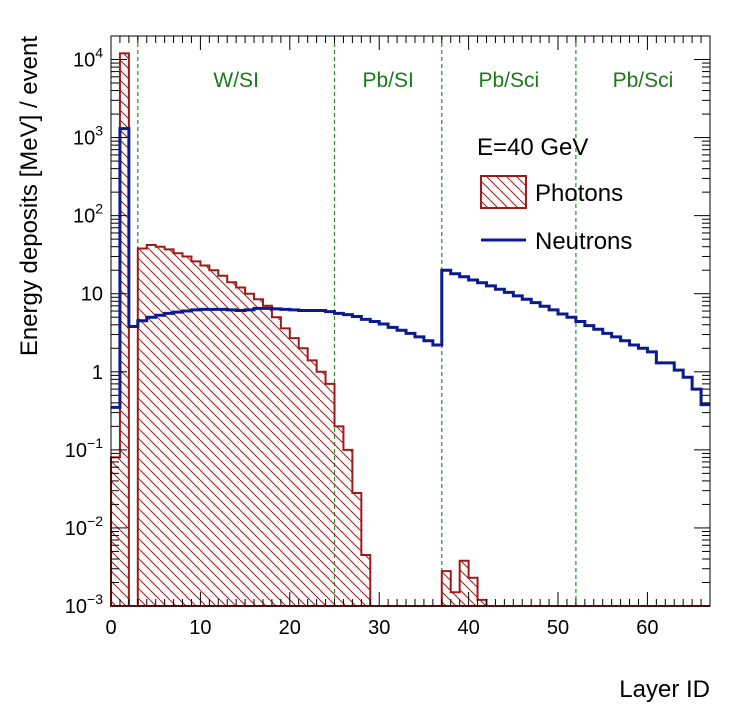  Describe the element at coordinates (95, 443) in the screenshot. I see `y-tick-exponent: −1` at that location.